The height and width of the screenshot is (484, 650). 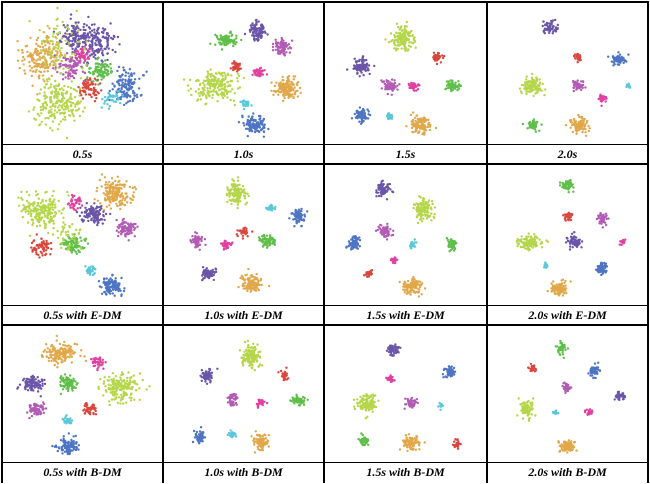 What do you see at coordinates (405, 315) in the screenshot?
I see `panel-caption: 1.5s with E-DM` at bounding box center [405, 315].